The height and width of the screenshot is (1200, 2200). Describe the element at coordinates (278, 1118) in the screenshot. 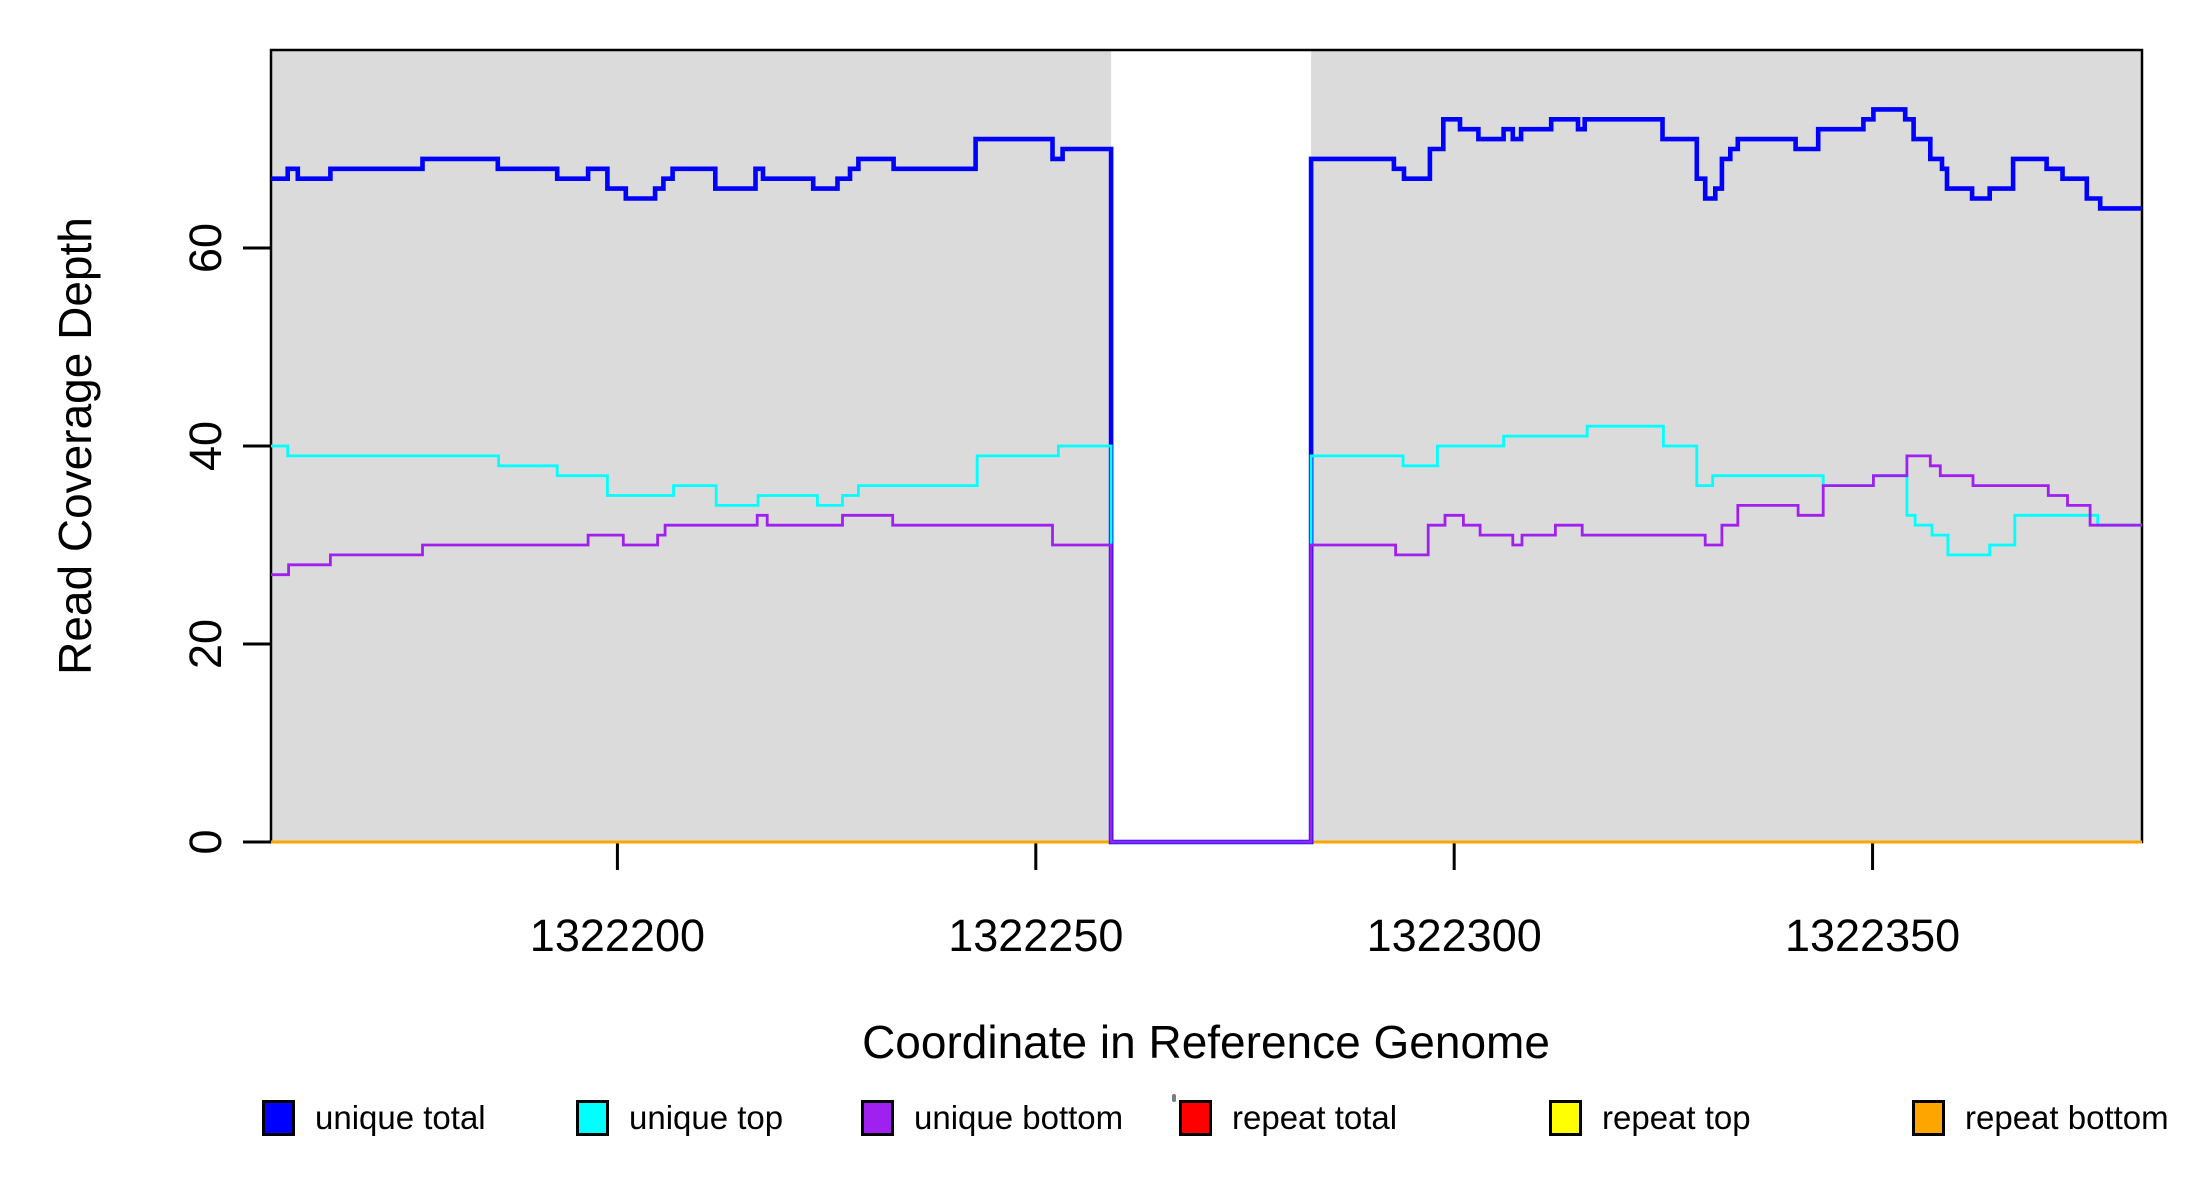

I see `legend-swatch-unique-total` at that location.